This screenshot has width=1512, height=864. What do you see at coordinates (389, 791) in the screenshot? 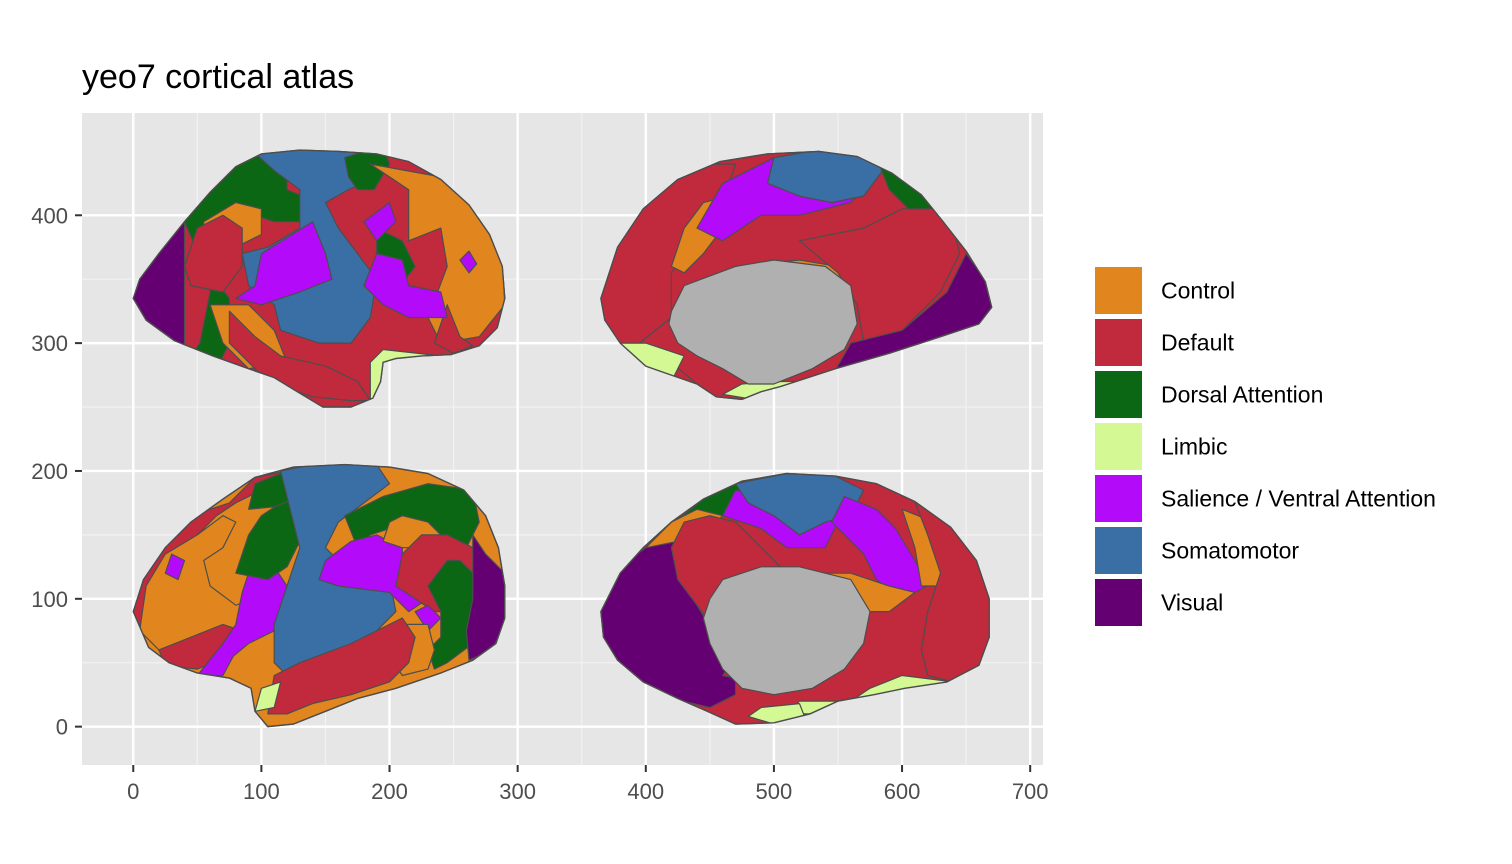
I see `x-tick-label: 200` at bounding box center [389, 791].